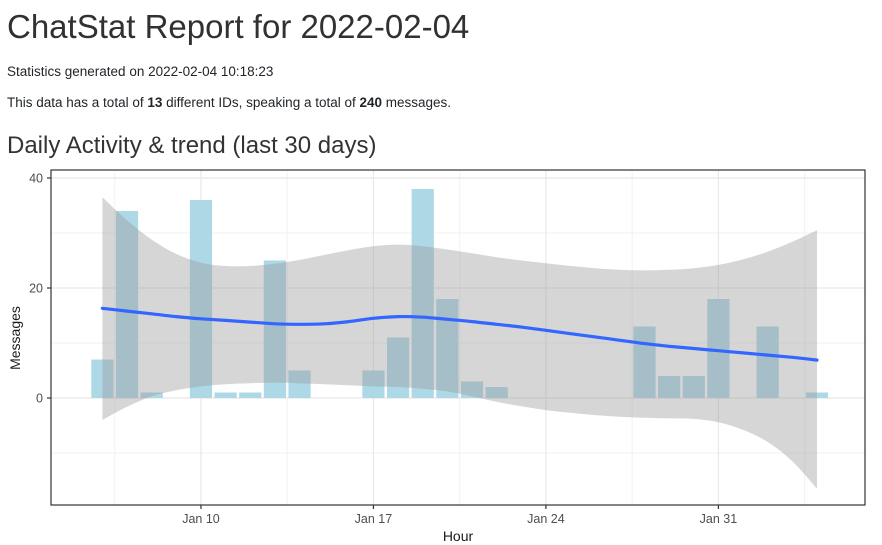  I want to click on x-tick-label: Jan 17, so click(374, 519).